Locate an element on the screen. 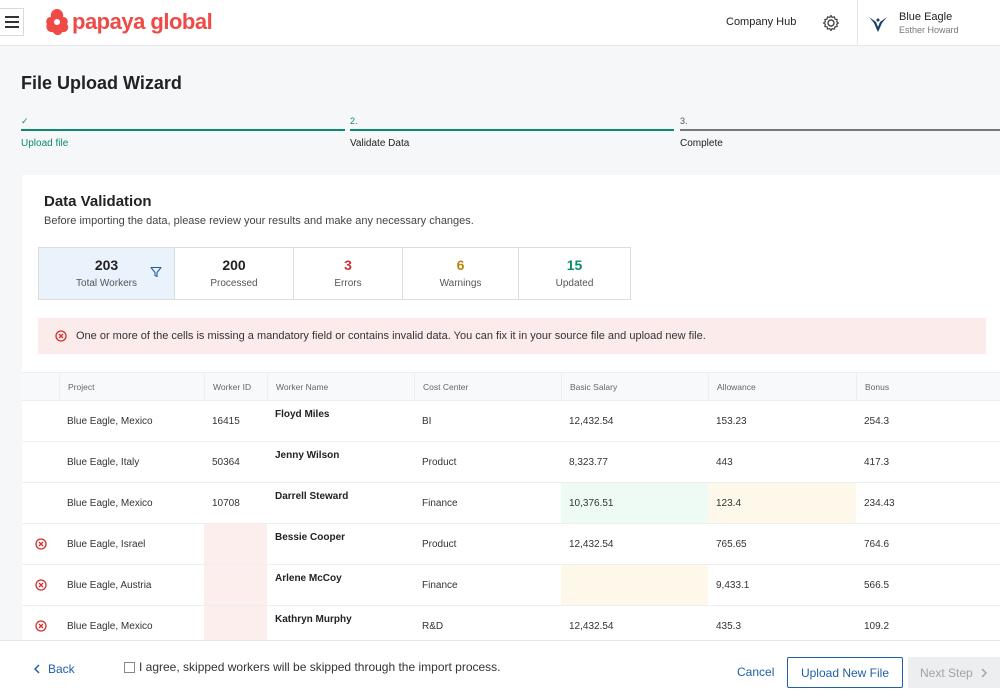 The width and height of the screenshot is (1000, 700). user-company: Blue Eagle is located at coordinates (926, 17).